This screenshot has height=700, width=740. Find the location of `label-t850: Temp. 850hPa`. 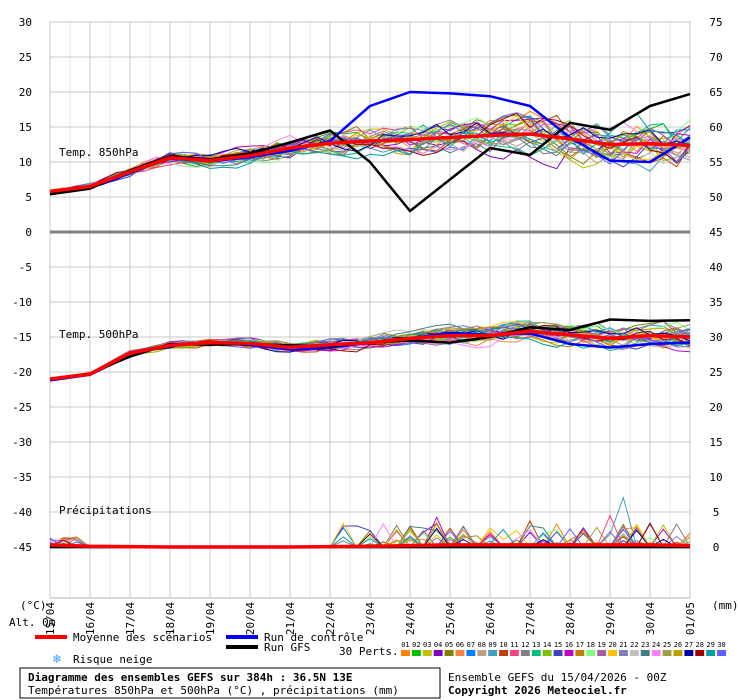

label-t850: Temp. 850hPa is located at coordinates (98, 152).